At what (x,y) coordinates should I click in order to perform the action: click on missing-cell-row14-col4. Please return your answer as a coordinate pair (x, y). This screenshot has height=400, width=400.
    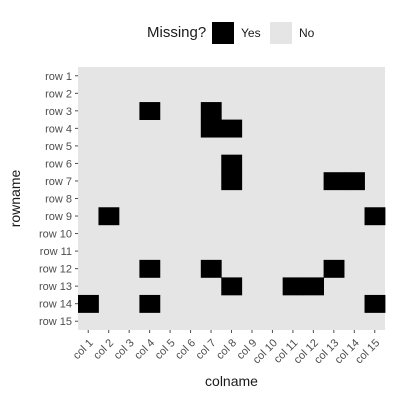
    Looking at the image, I should click on (150, 303).